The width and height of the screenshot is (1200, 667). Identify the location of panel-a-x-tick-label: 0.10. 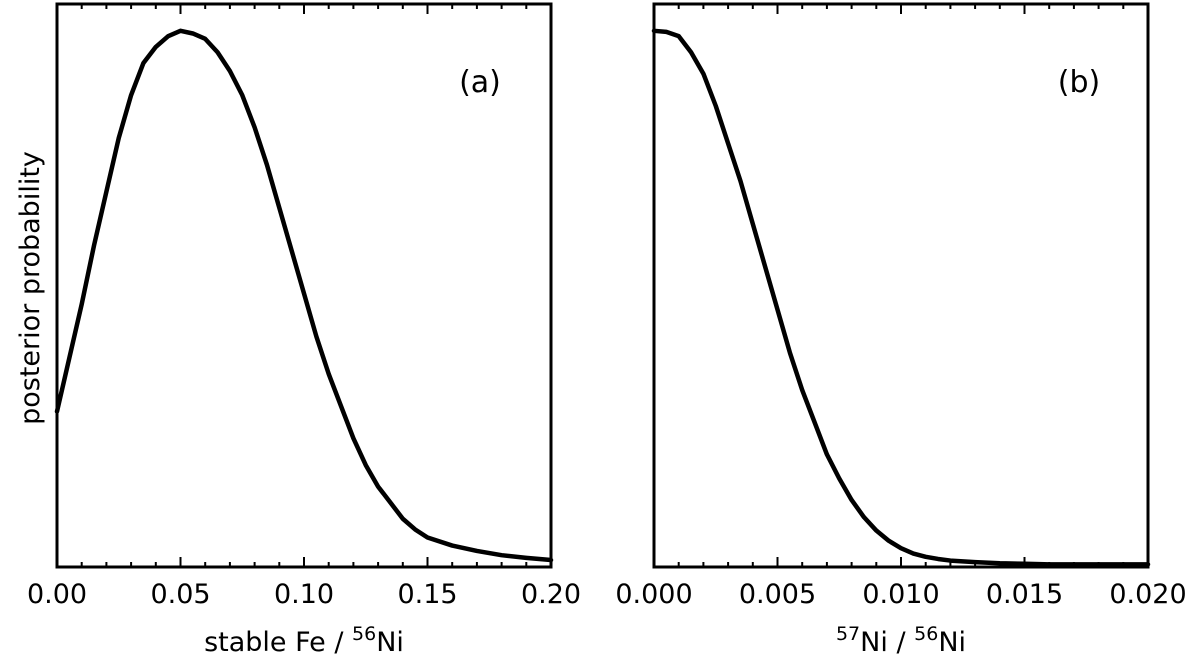
(304, 594).